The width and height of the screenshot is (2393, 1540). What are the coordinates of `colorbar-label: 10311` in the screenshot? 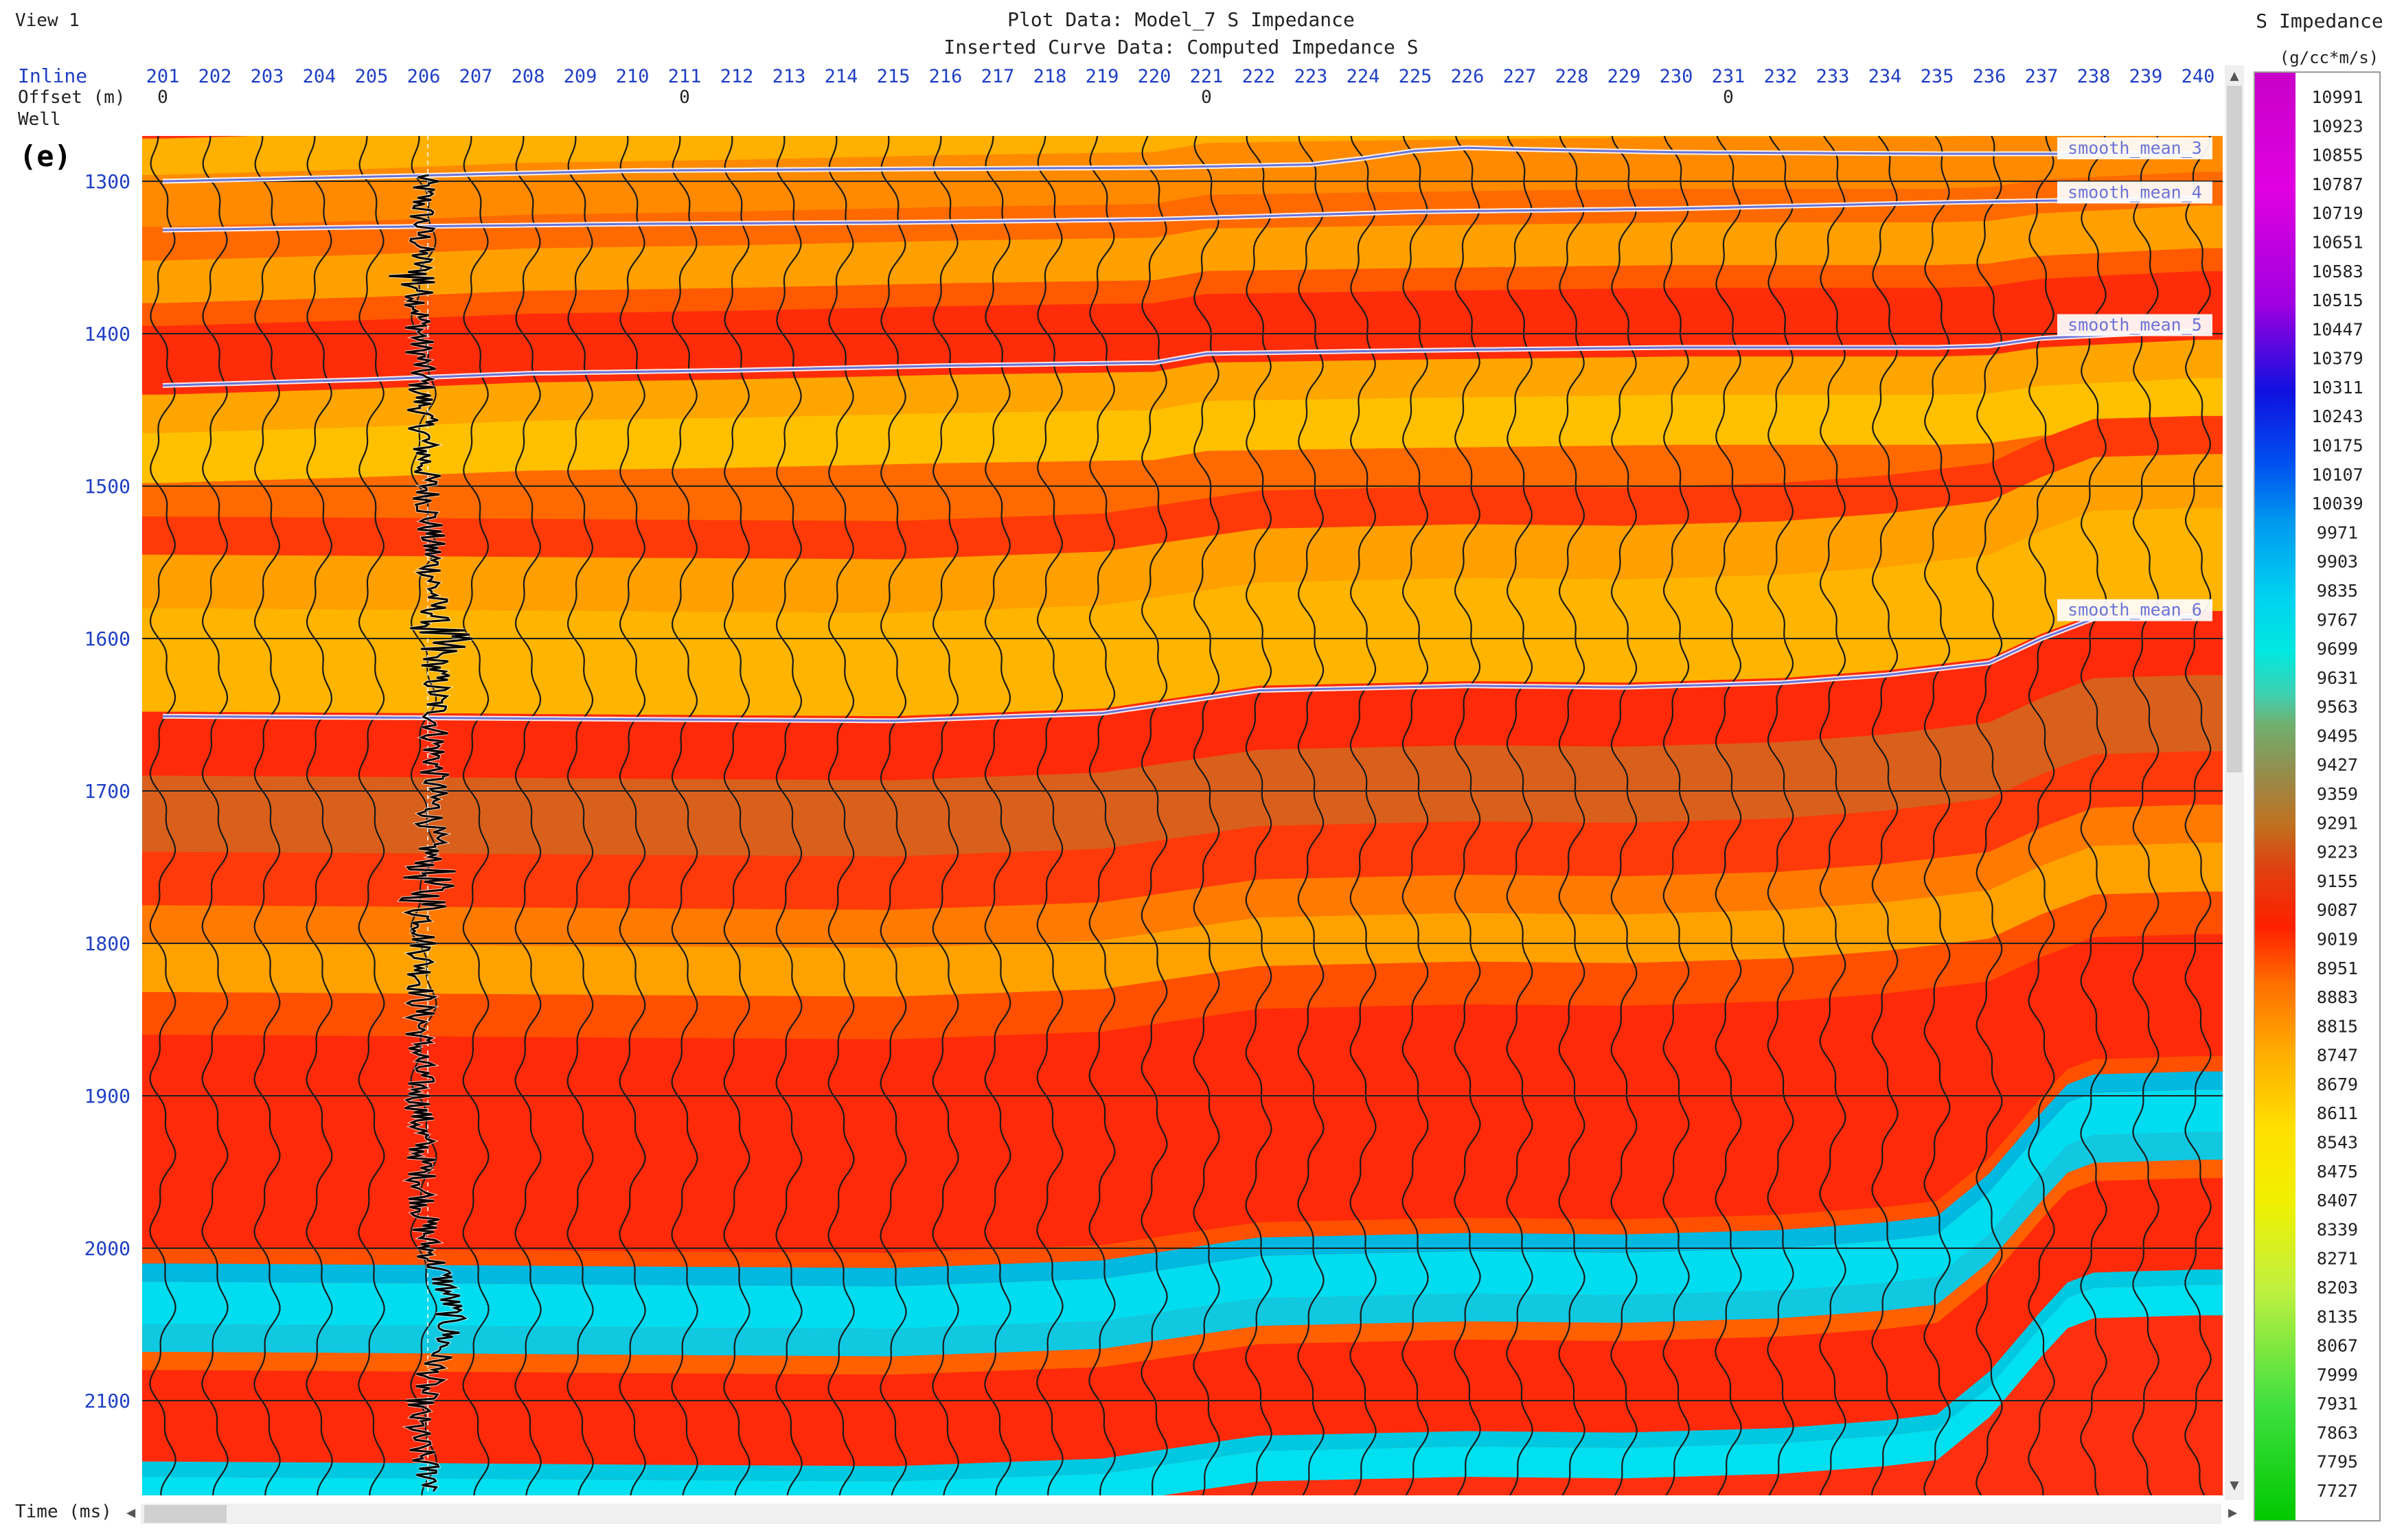 It's located at (2337, 388).